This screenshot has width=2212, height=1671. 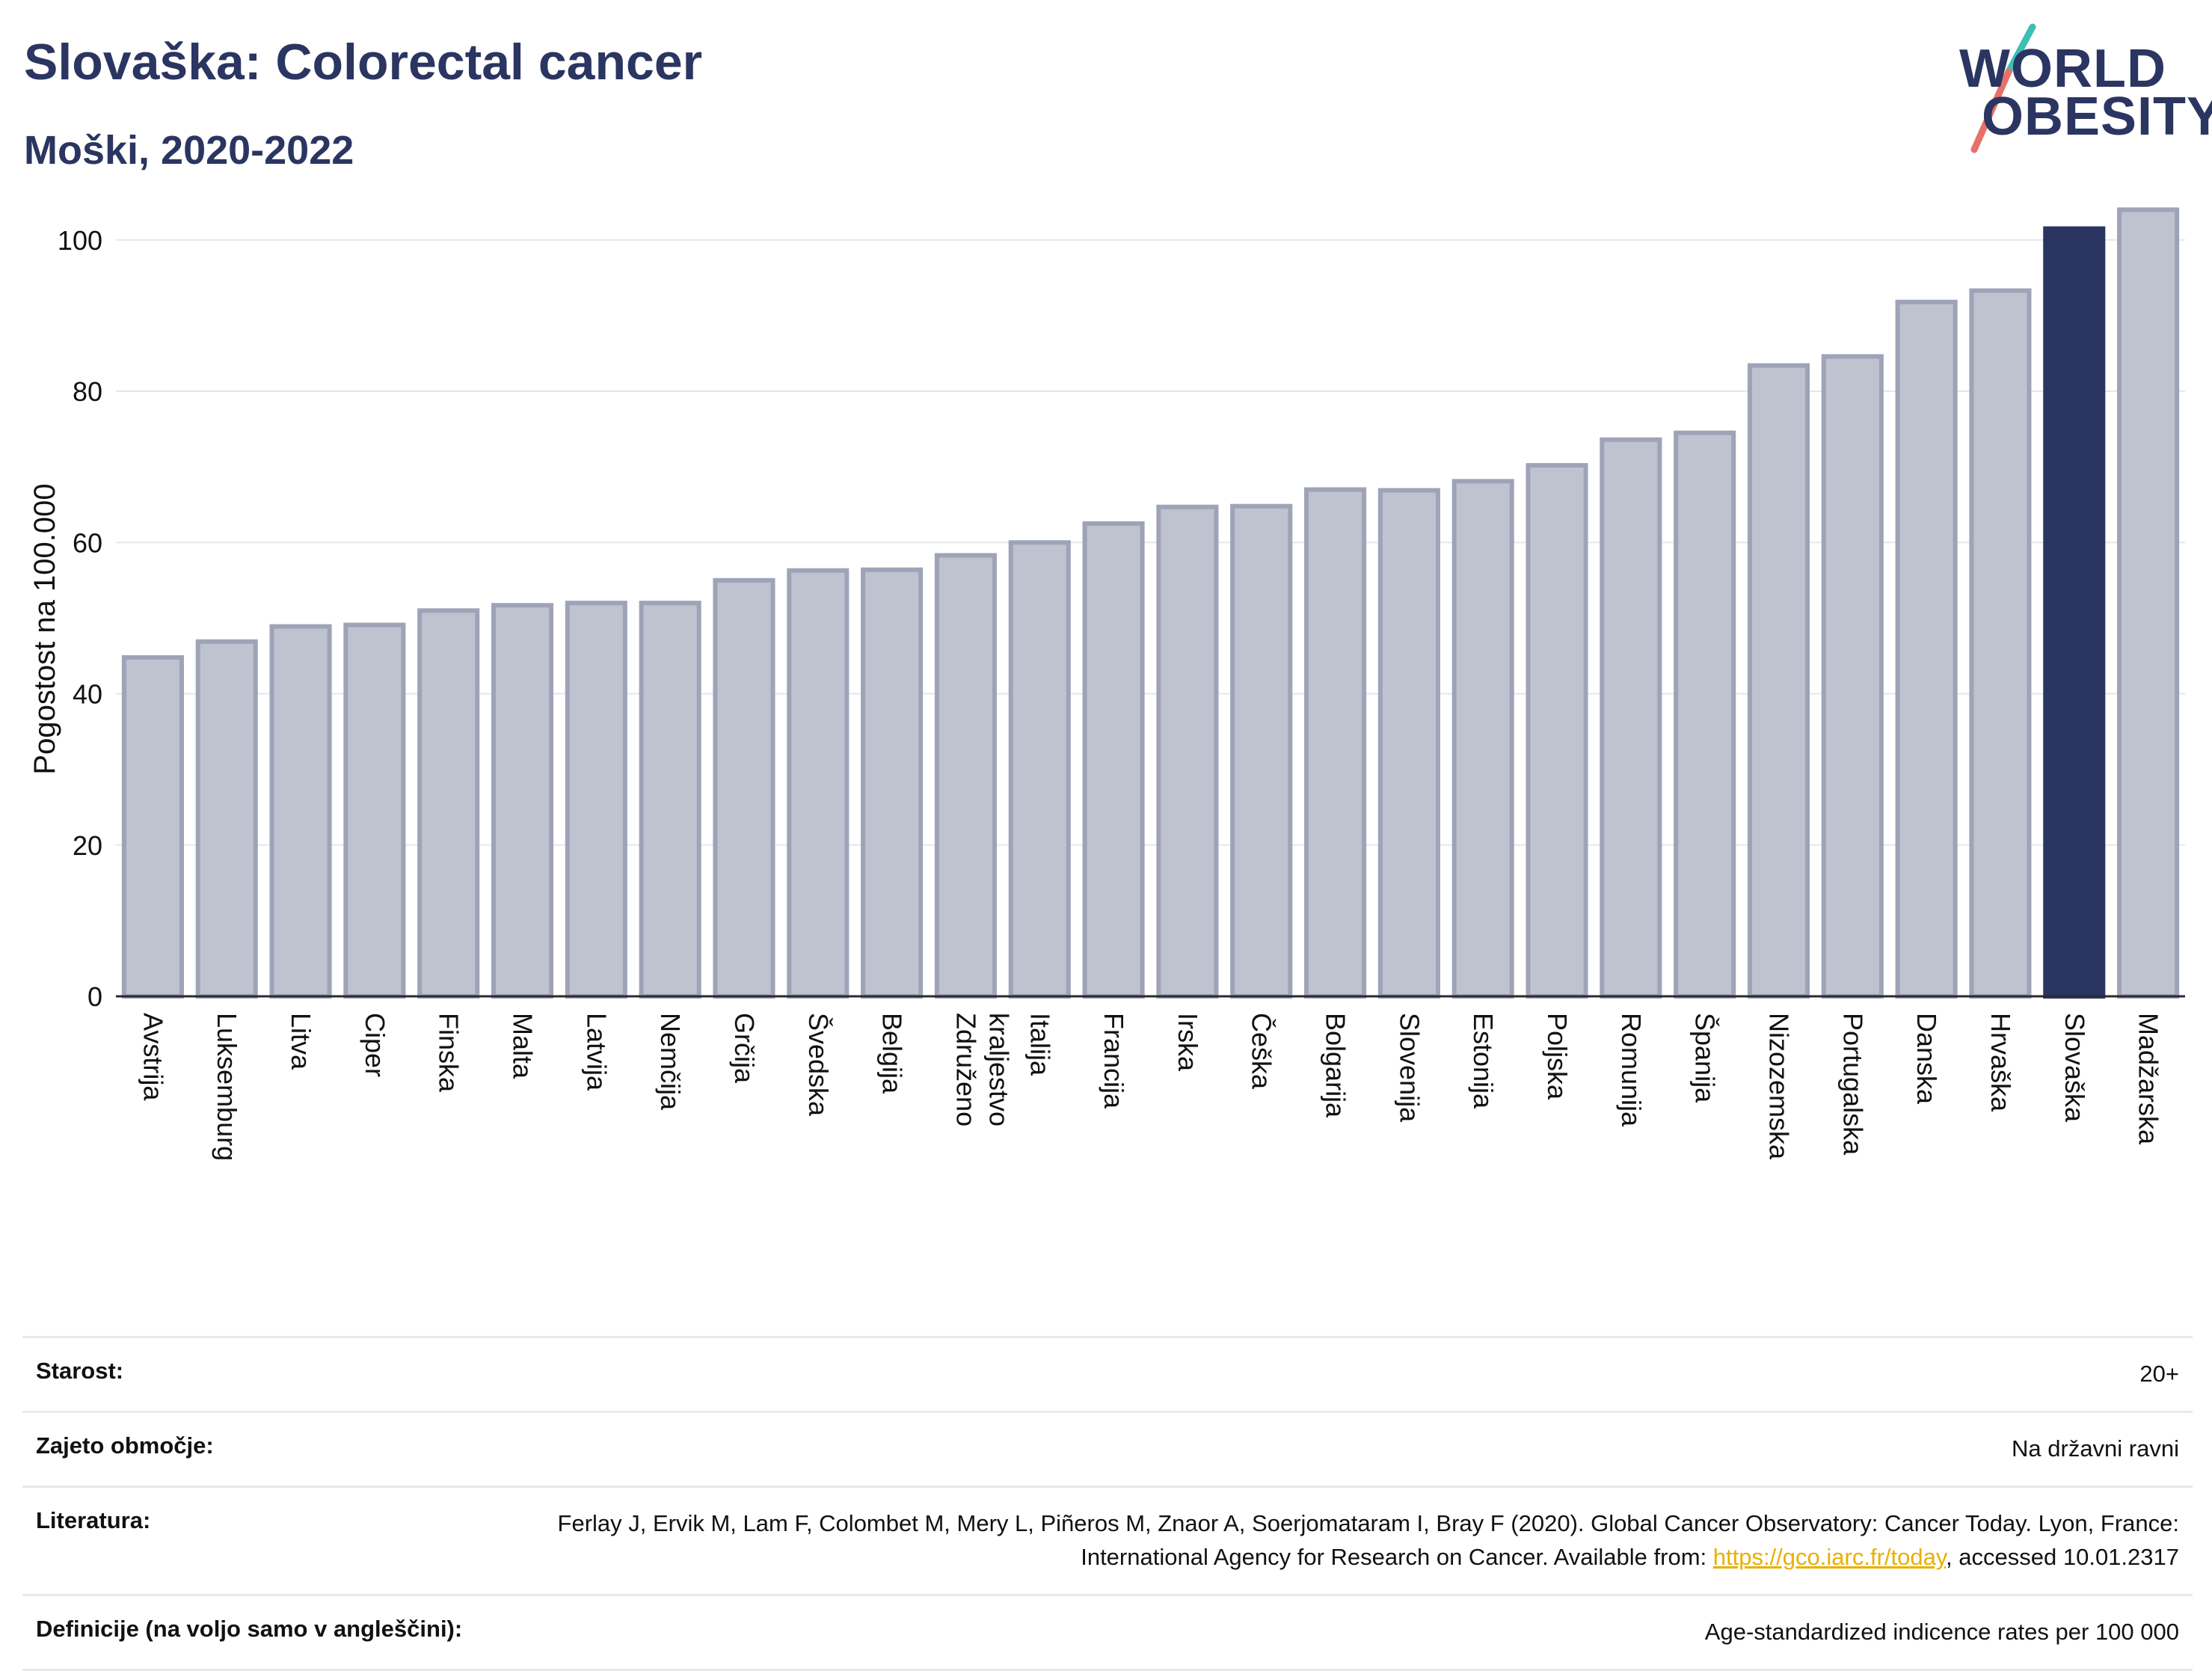 I want to click on x-tick-label: Nemčija, so click(x=670, y=1062).